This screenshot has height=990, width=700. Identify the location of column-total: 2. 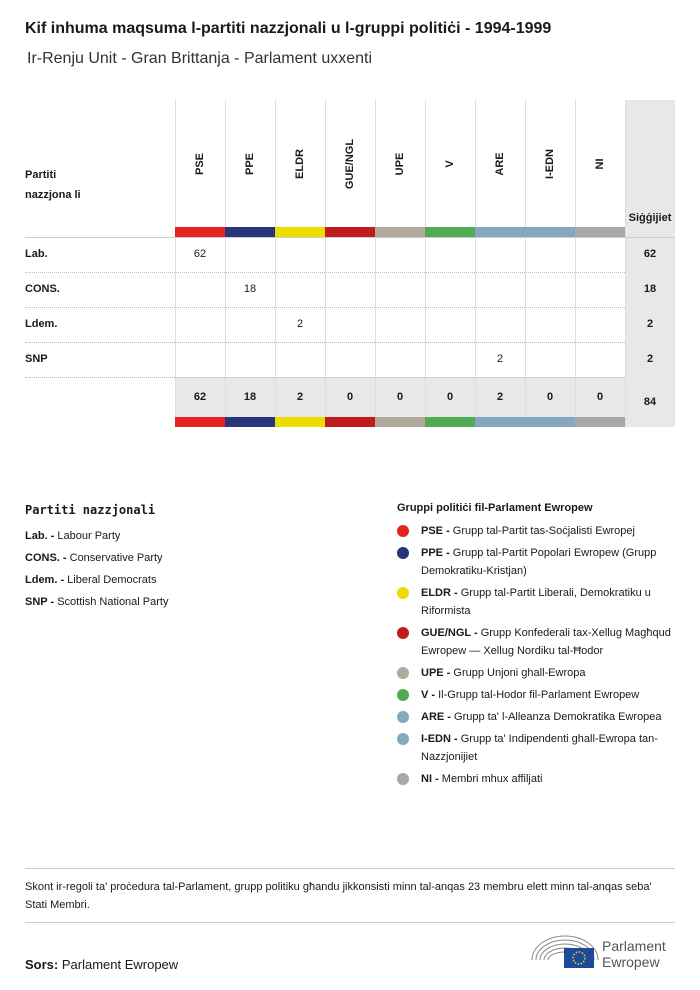
(500, 397).